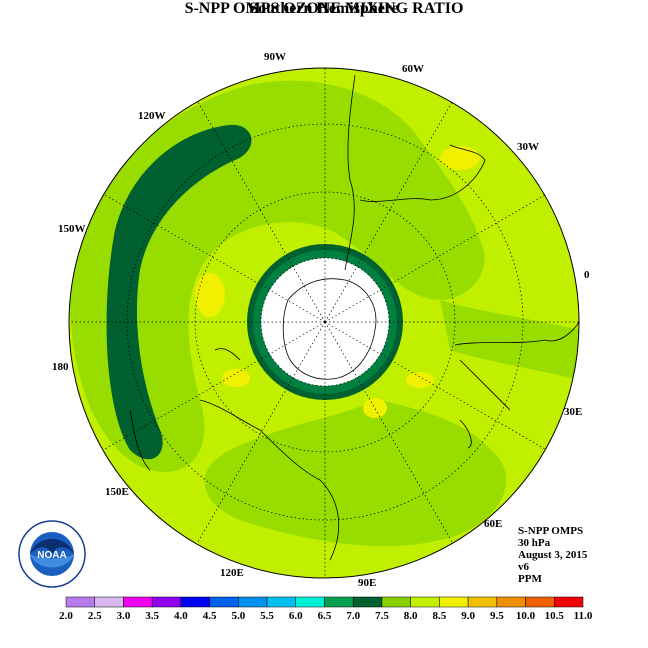 This screenshot has height=648, width=648. I want to click on map-info-block: S-NPP OMPS 30 hPa August 3, 2015 v6 PPM, so click(552, 555).